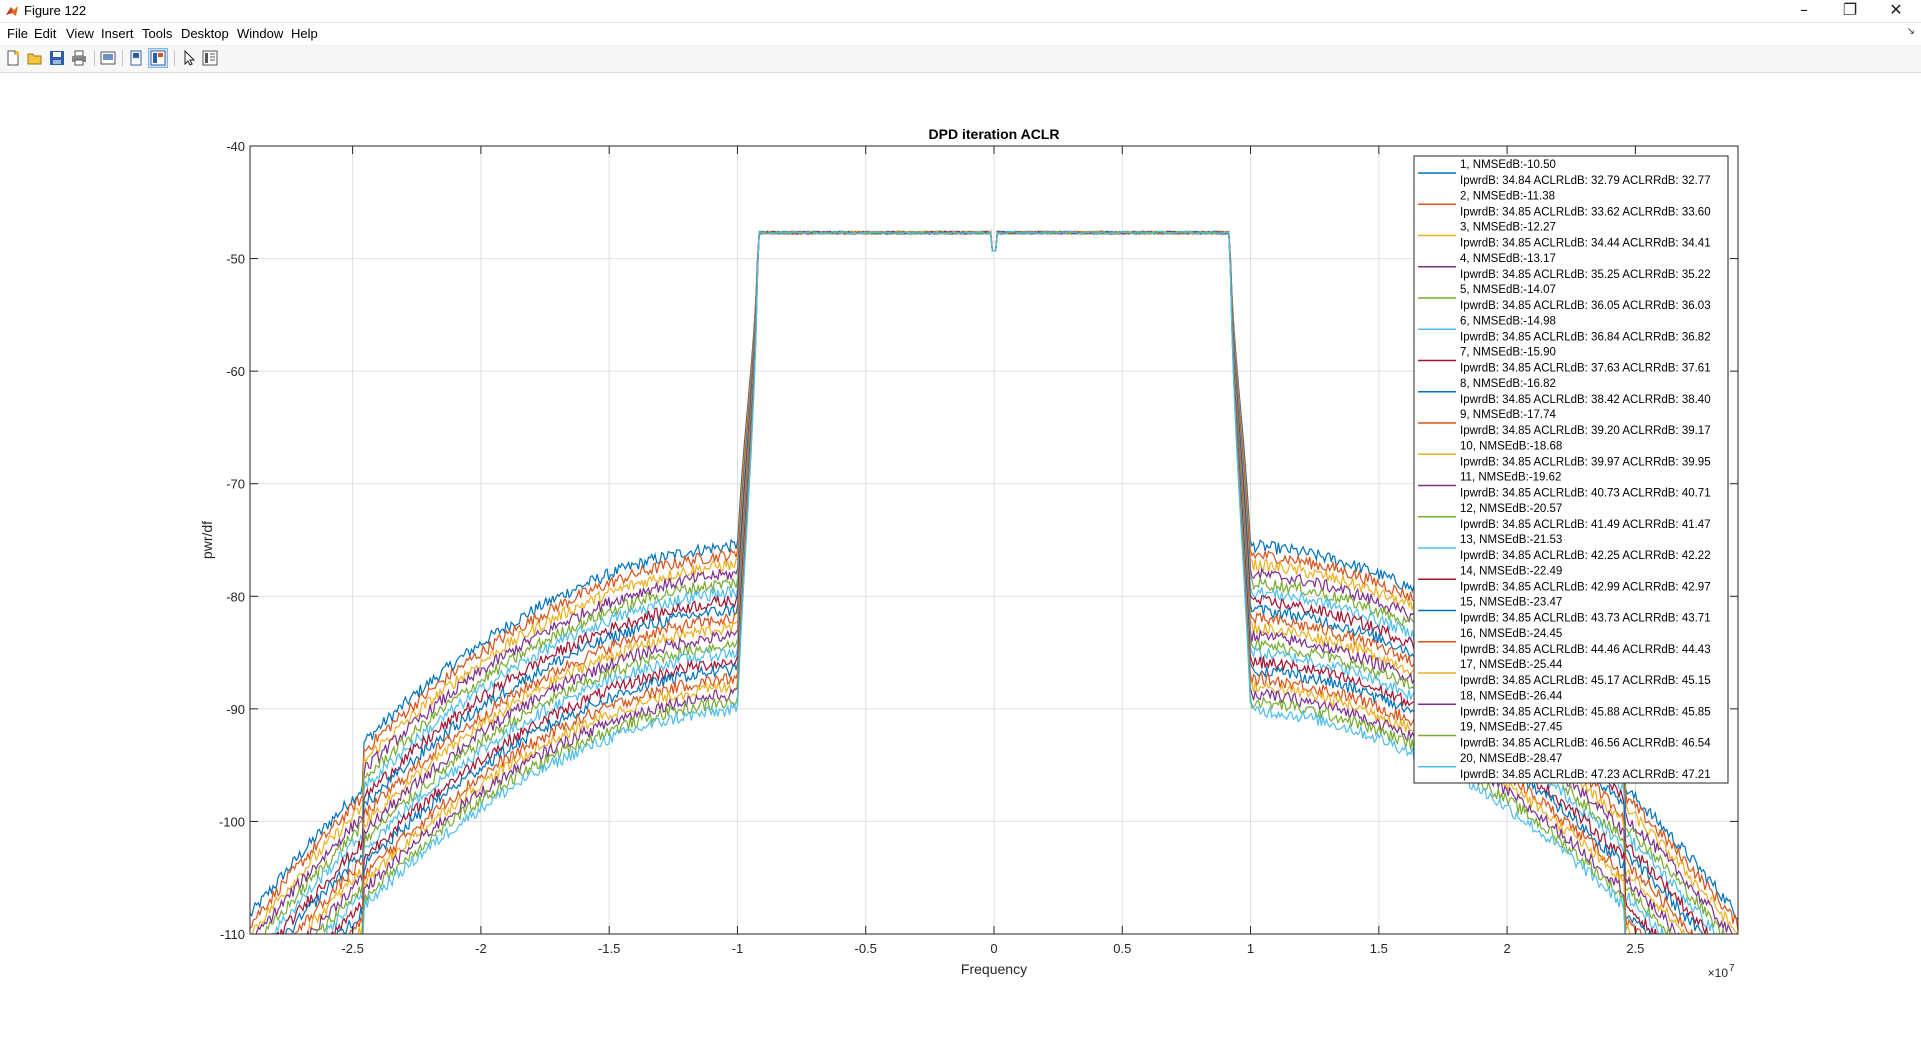  I want to click on y-tick-label: -40, so click(235, 146).